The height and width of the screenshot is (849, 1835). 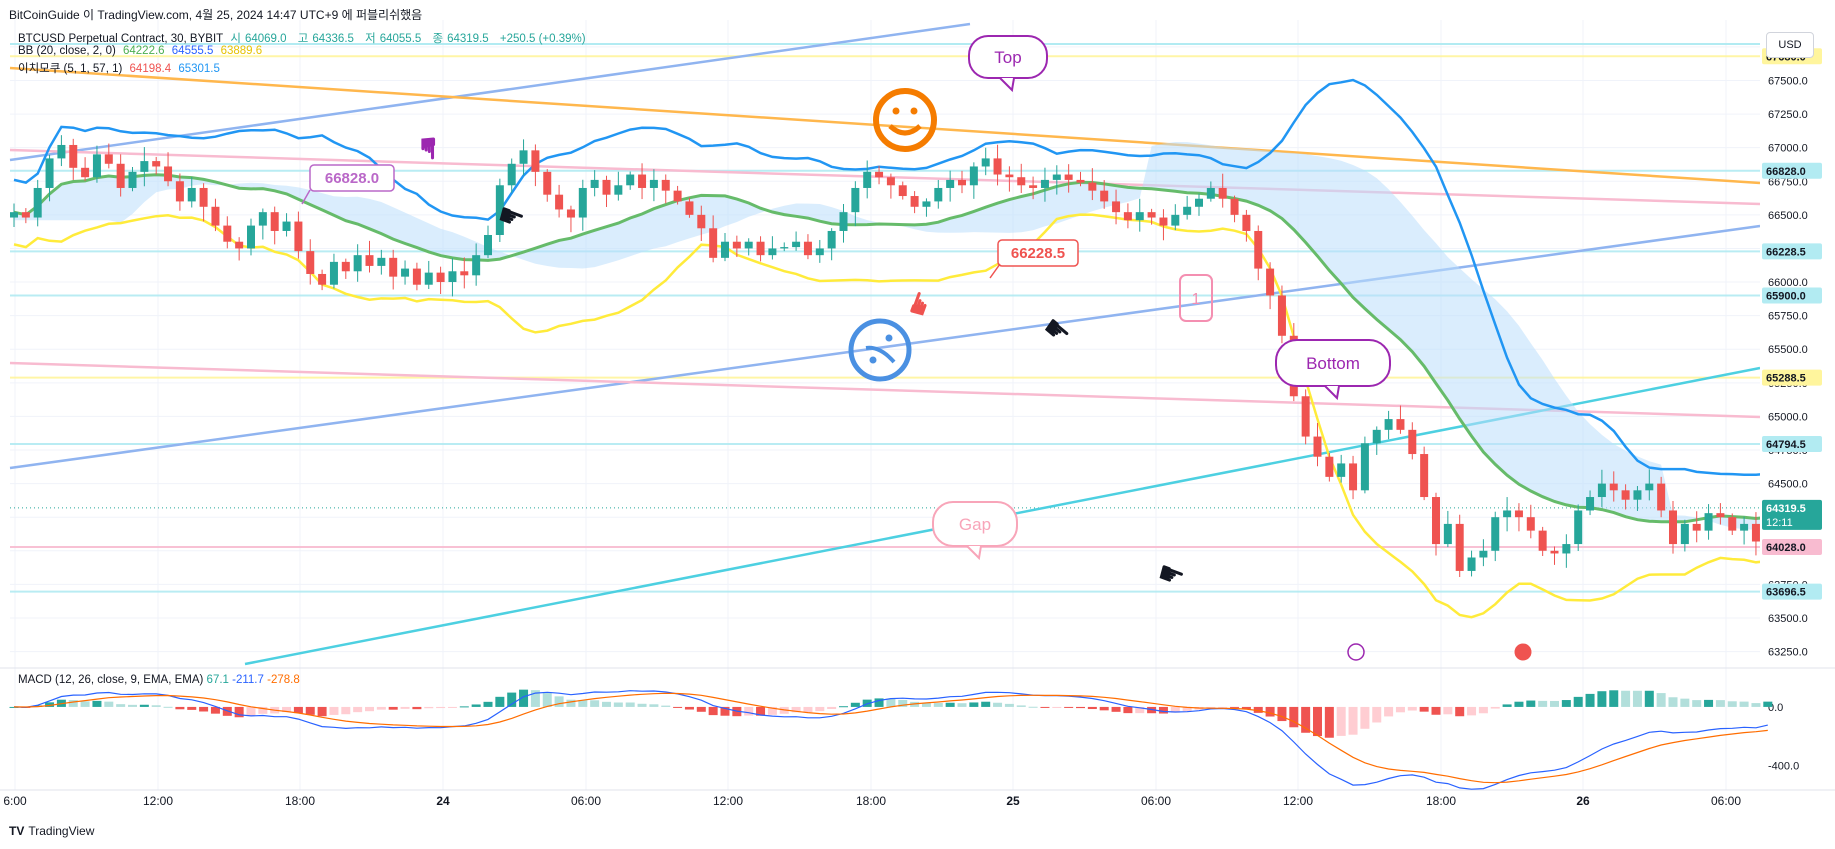 I want to click on macd-line, so click(x=890, y=740).